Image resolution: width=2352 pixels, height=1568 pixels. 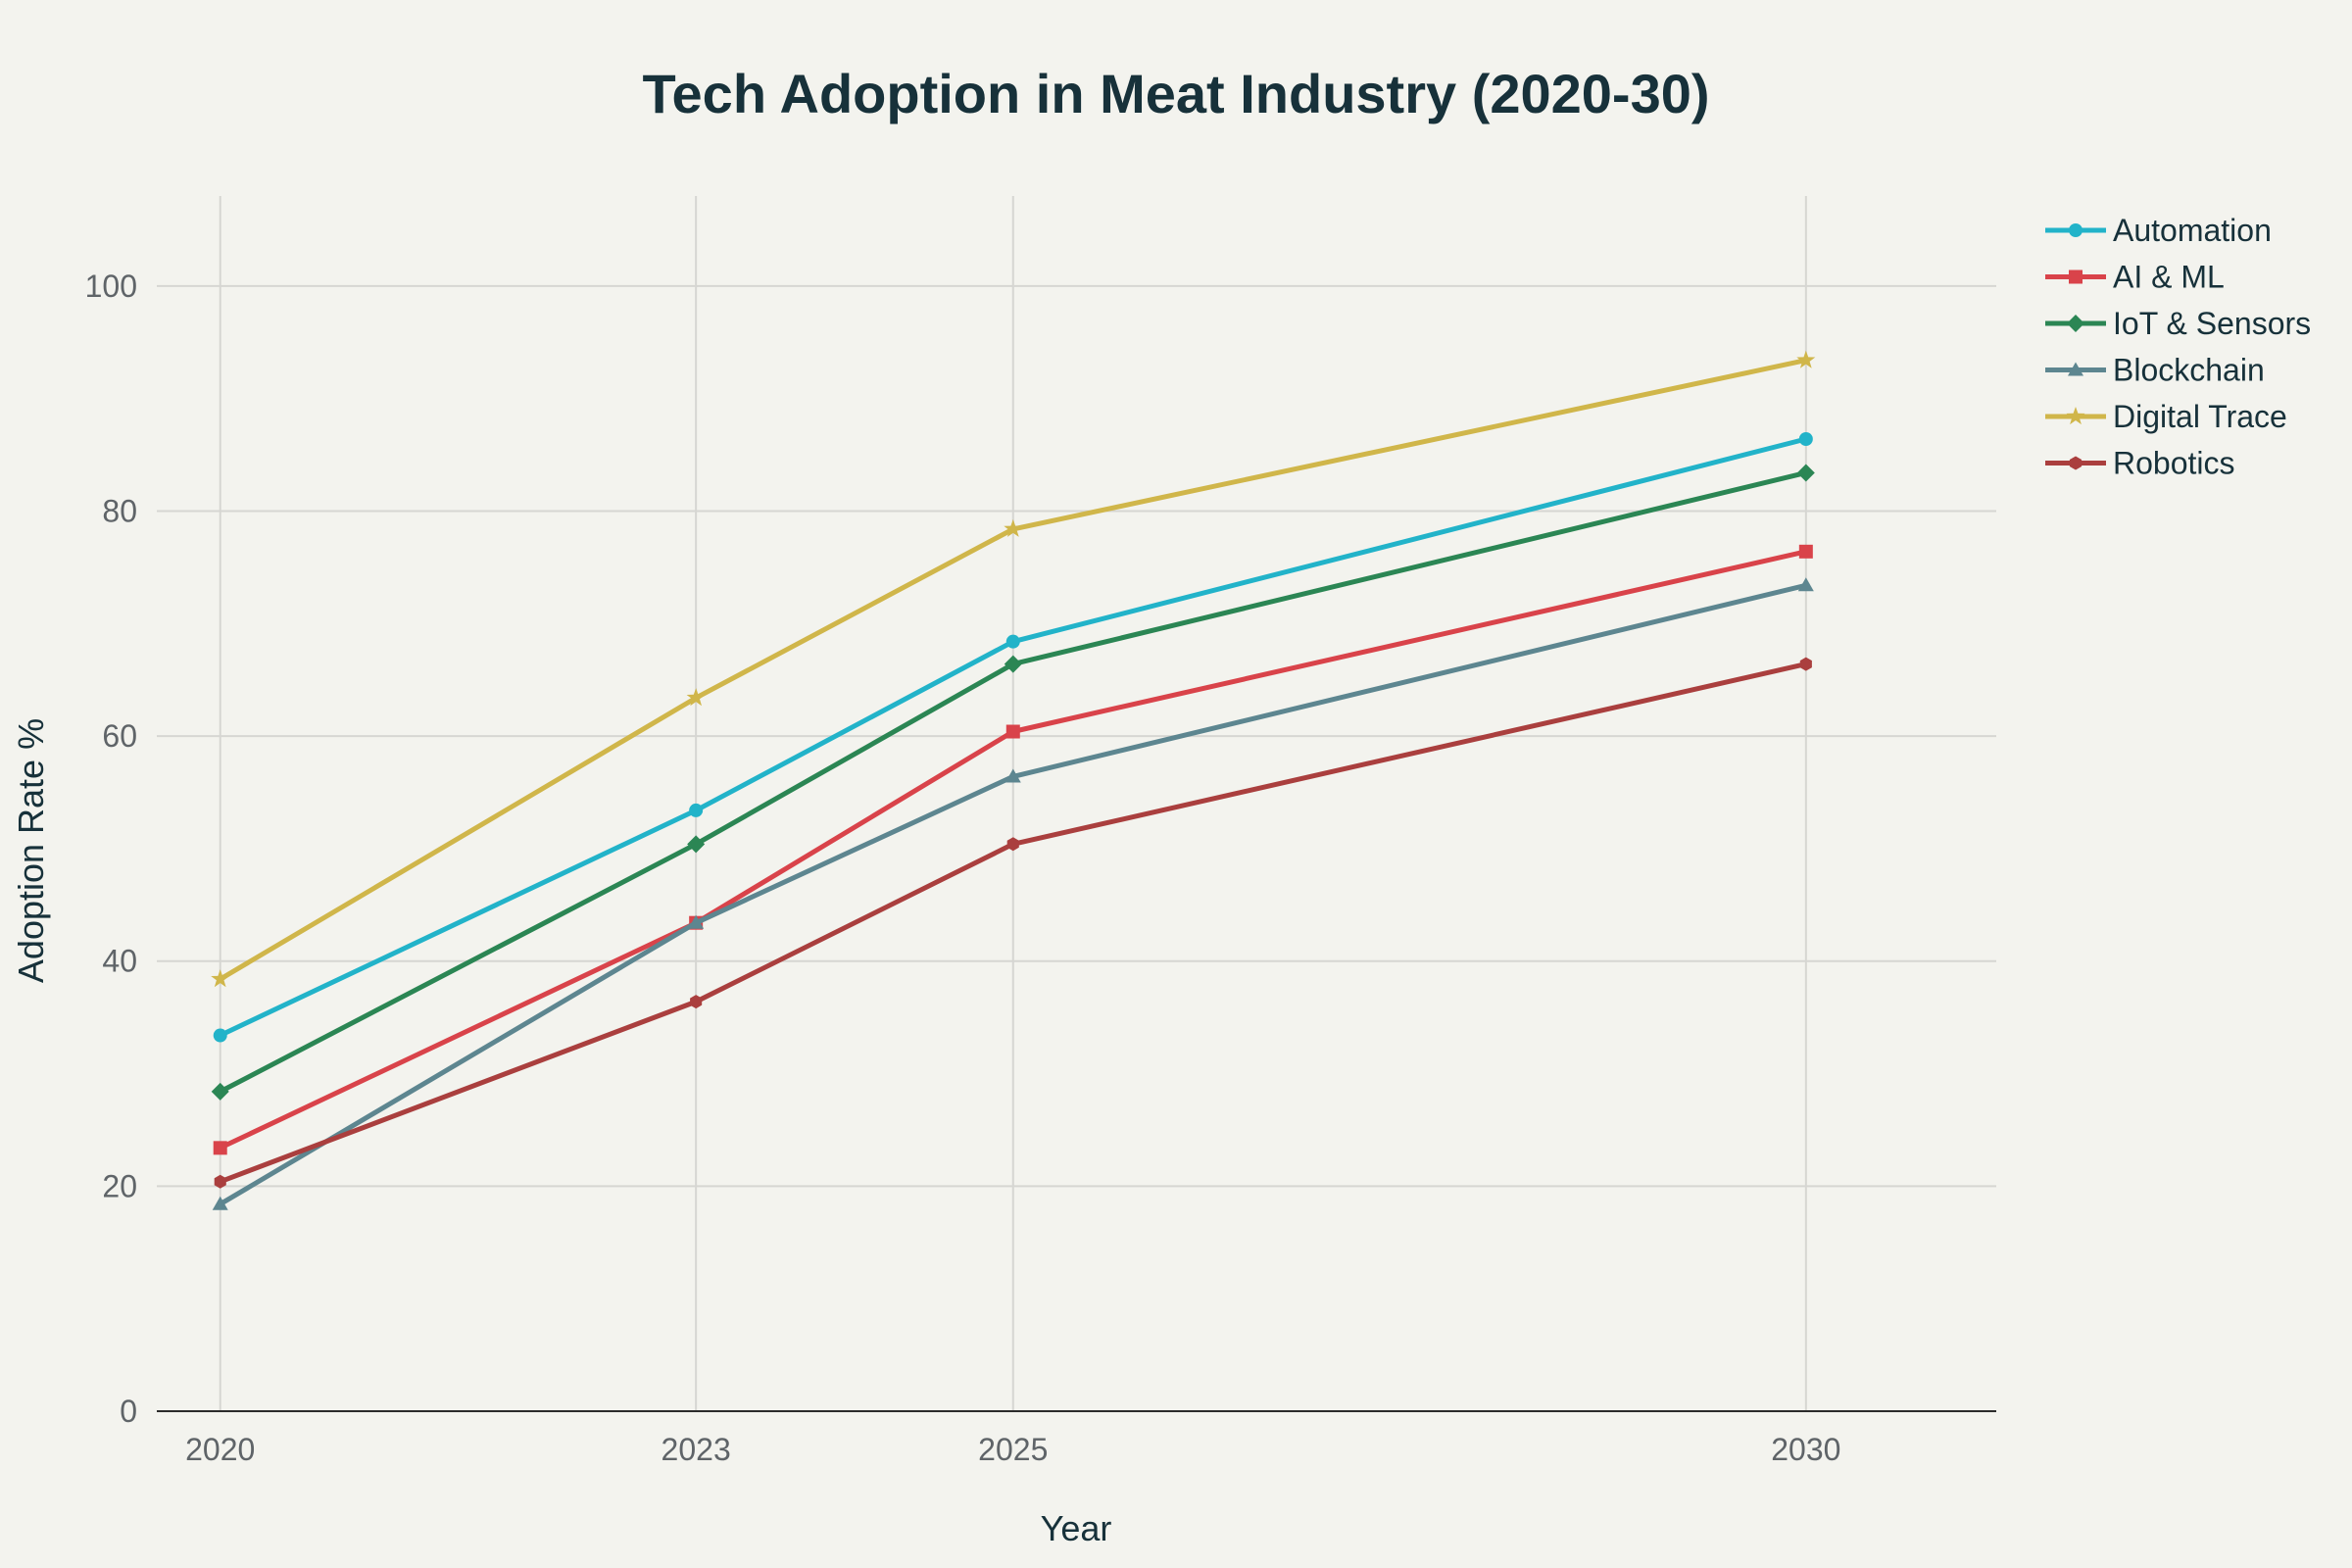 I want to click on x-axis-title: Year, so click(x=1076, y=1528).